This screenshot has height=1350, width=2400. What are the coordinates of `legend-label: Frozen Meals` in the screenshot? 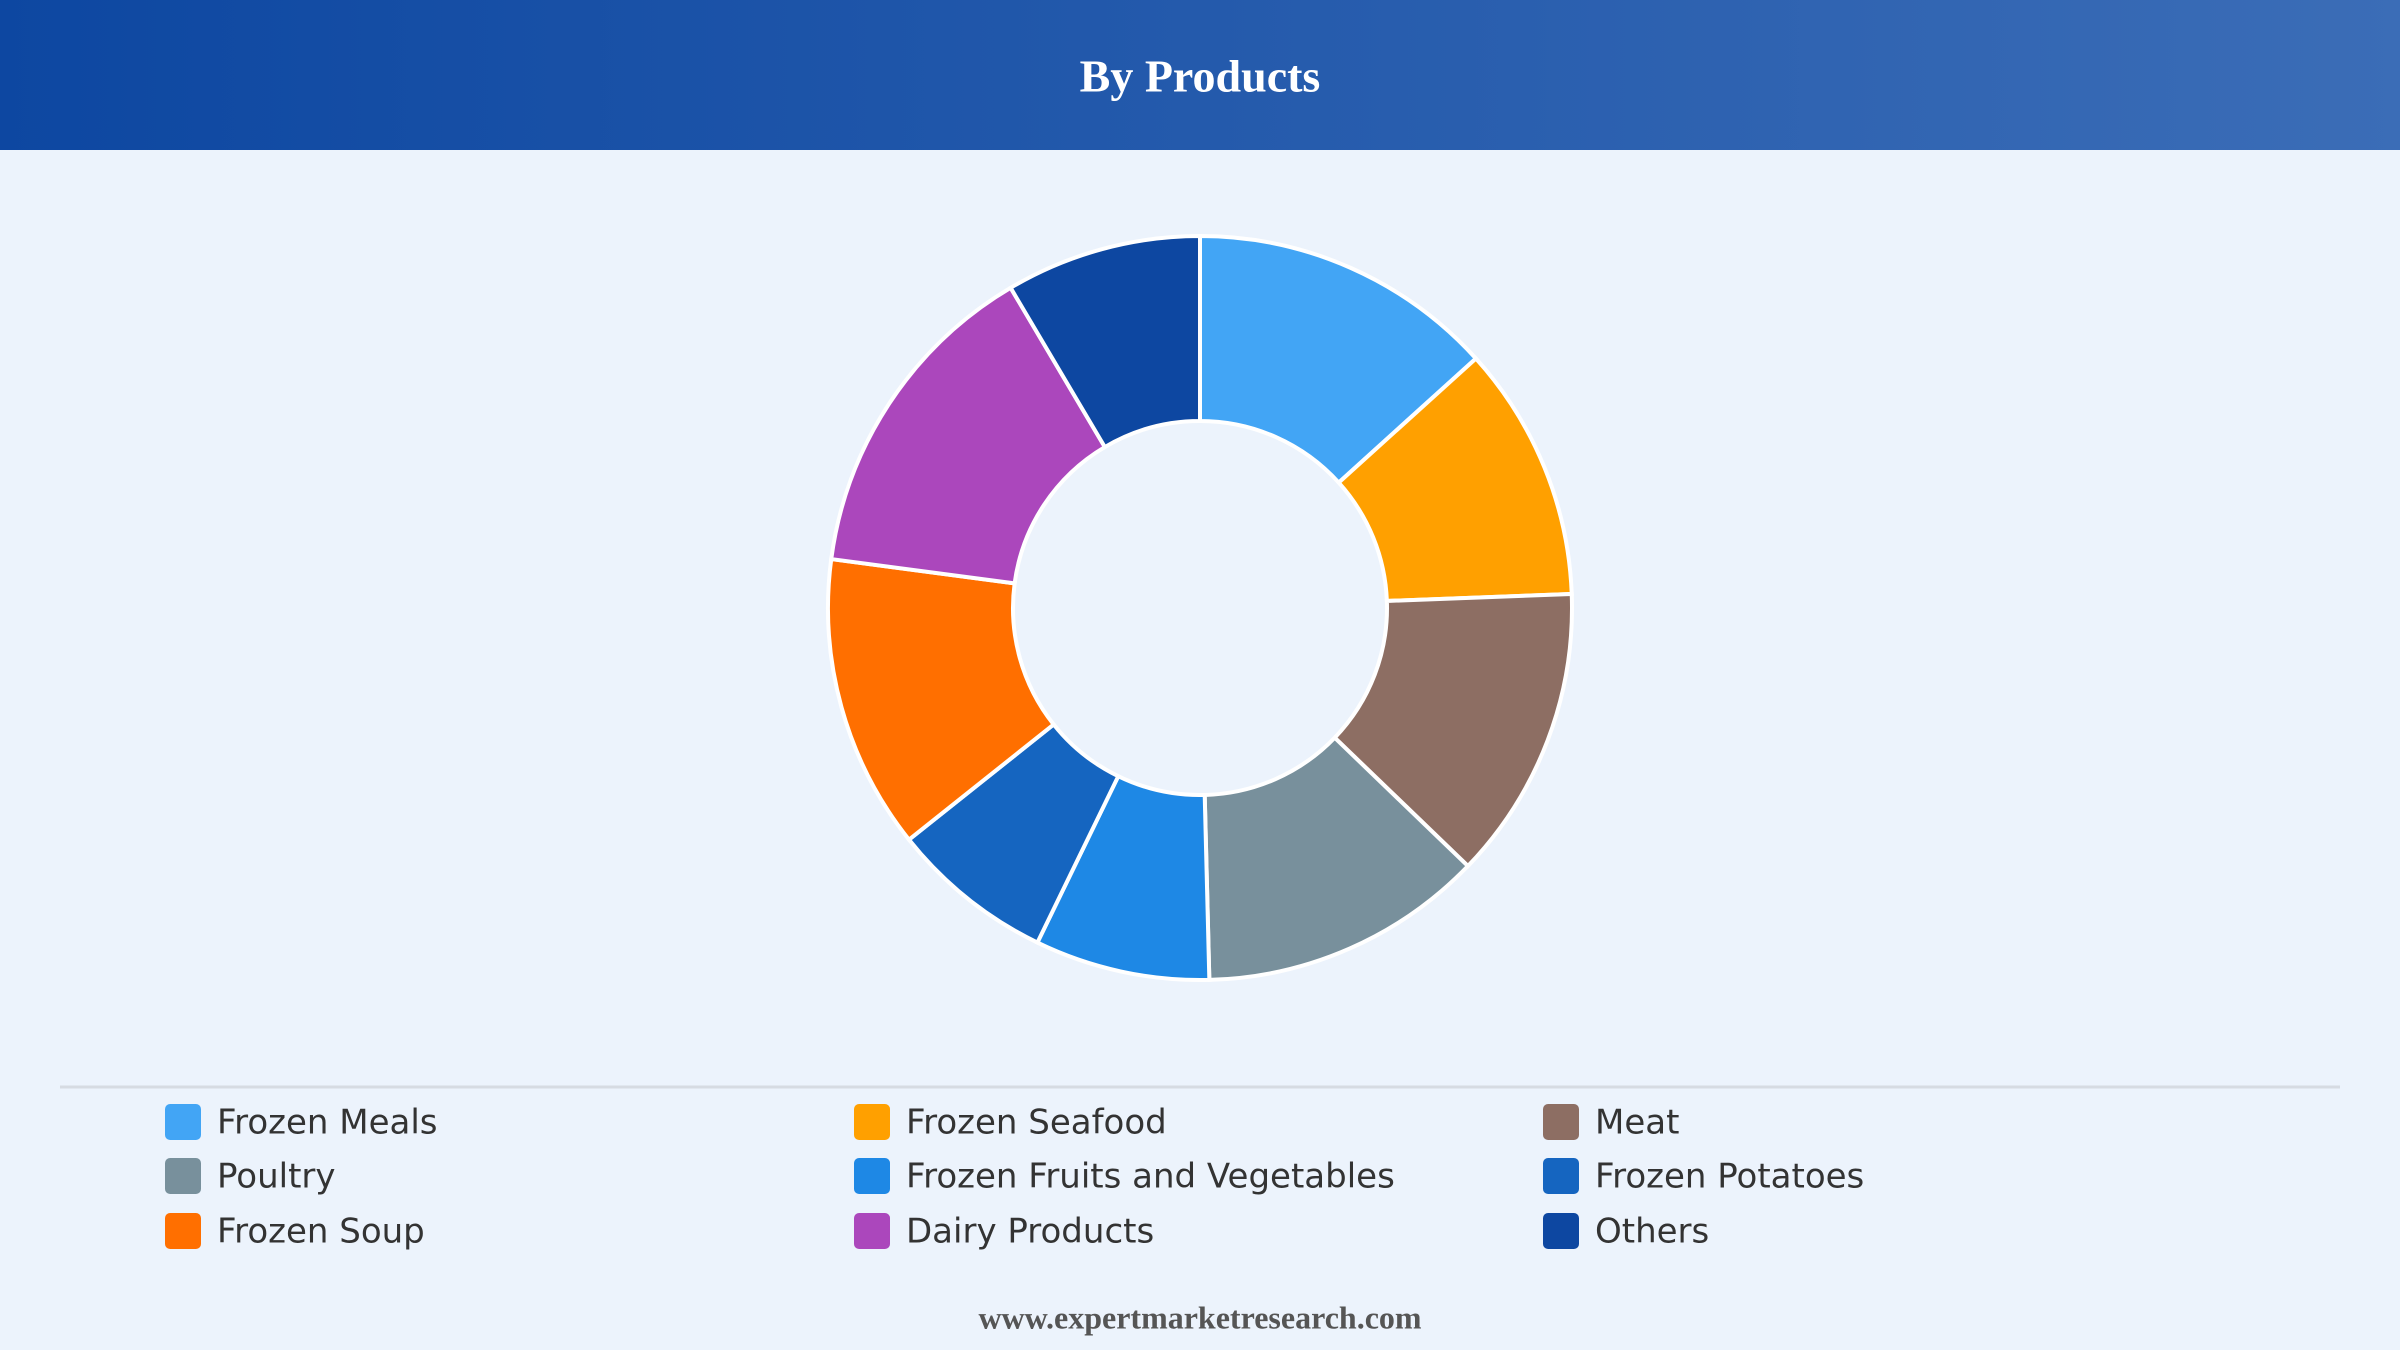 It's located at (327, 1123).